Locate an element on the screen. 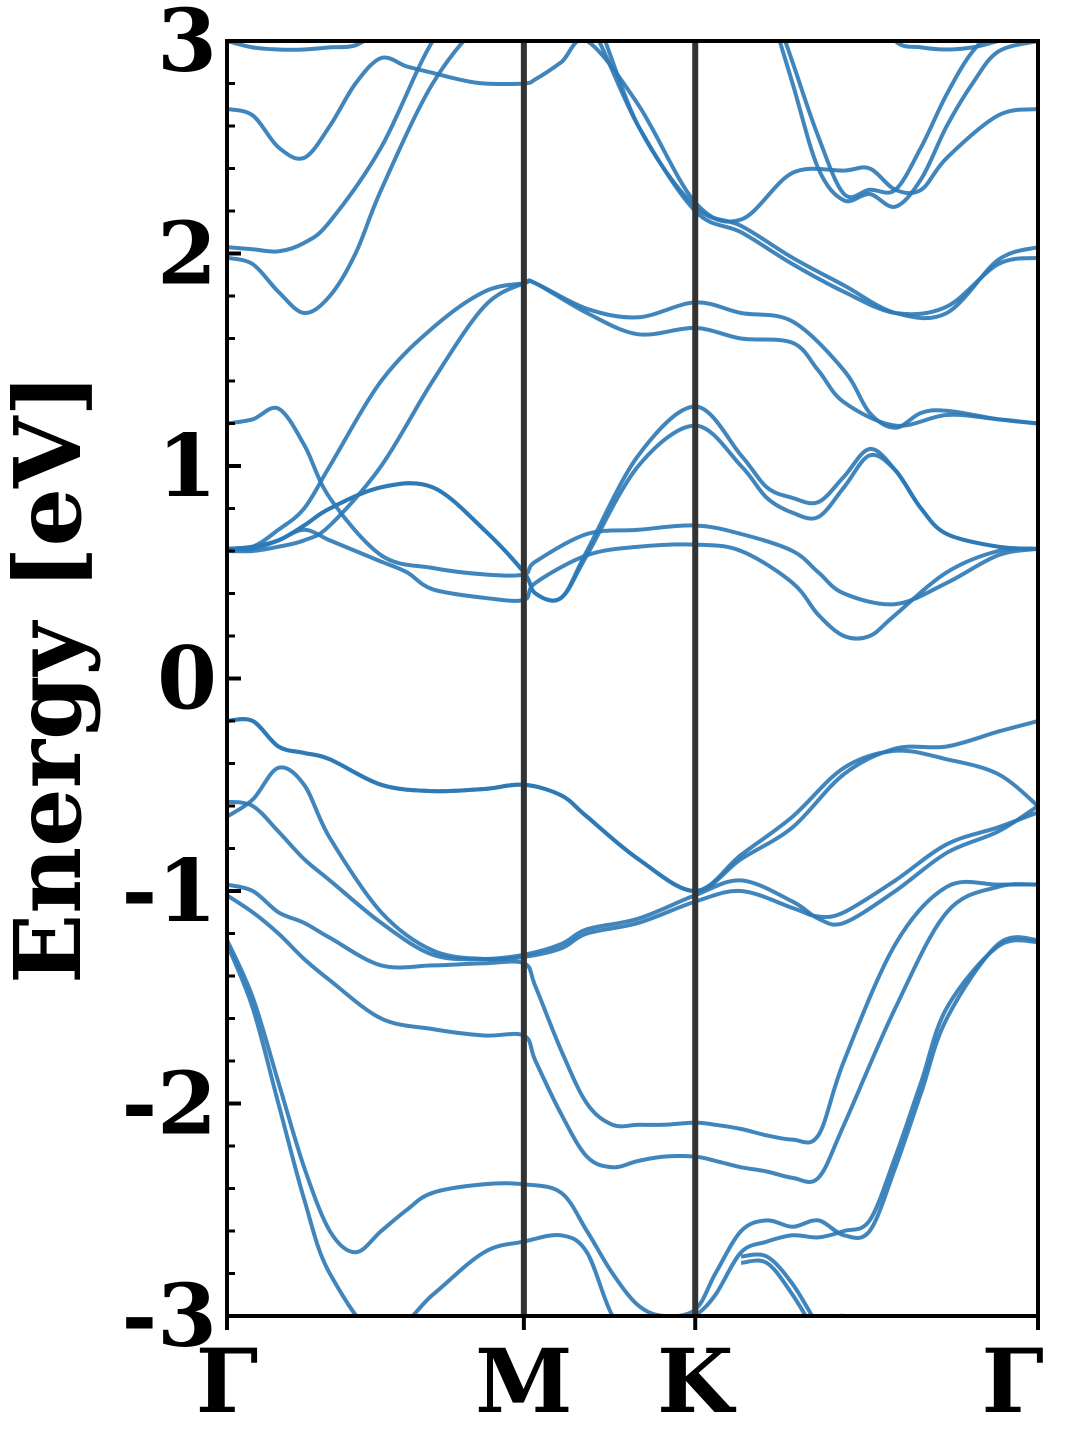 Image resolution: width=1080 pixels, height=1445 pixels. x-tick-label-2: M is located at coordinates (523, 1381).